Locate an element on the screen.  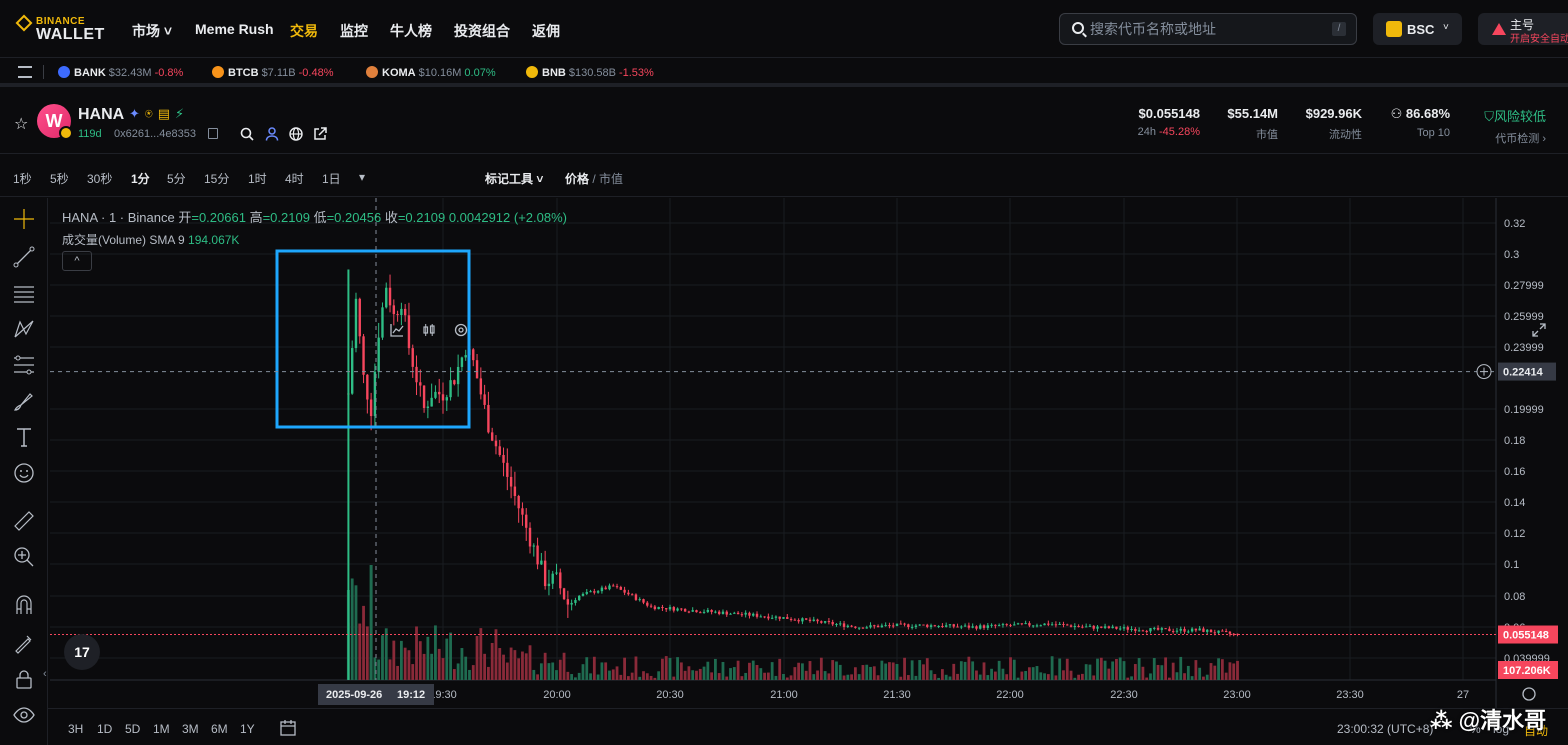
account-button: 主号 开启安全自动 is located at coordinates (1523, 29).